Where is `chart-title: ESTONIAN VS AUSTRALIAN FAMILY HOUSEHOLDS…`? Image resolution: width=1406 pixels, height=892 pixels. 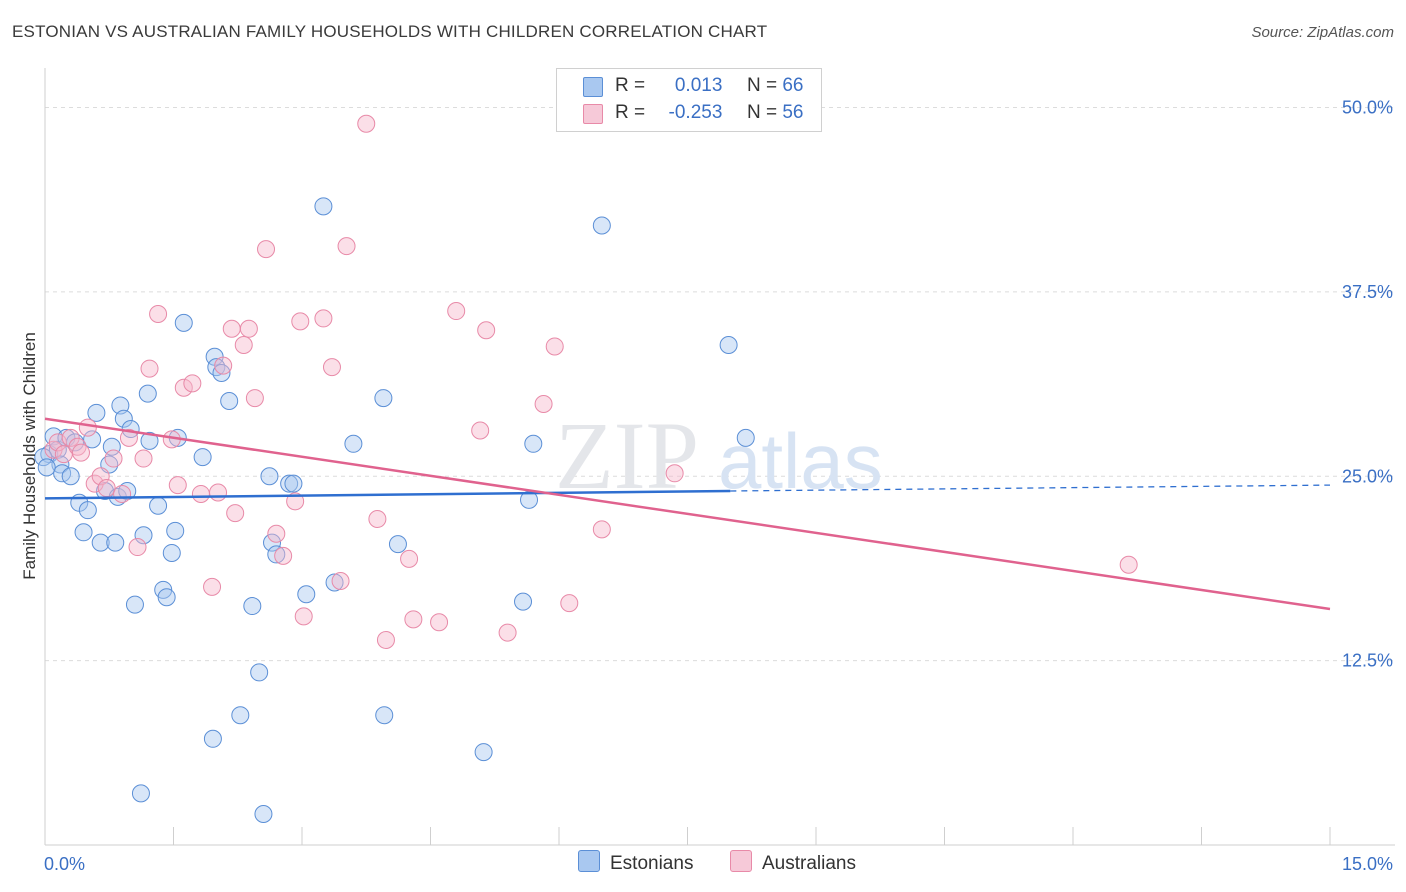
chart-title: ESTONIAN VS AUSTRALIAN FAMILY HOUSEHOLDS… is located at coordinates (390, 31).